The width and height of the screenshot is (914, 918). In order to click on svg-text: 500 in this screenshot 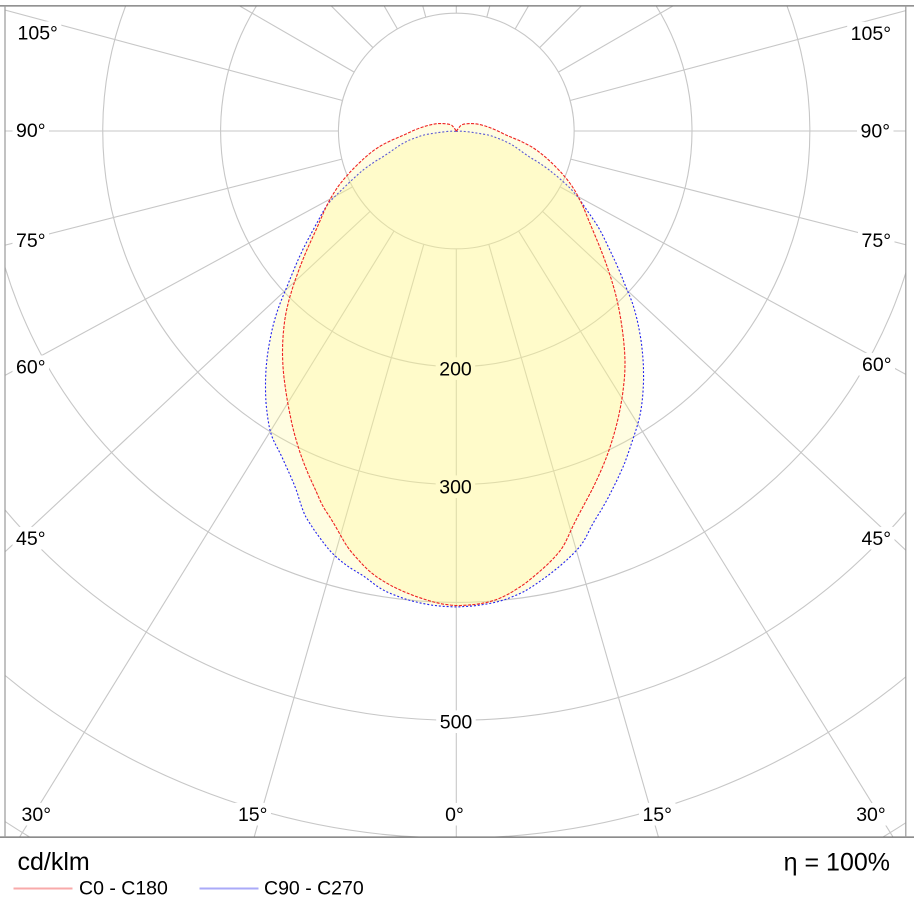, I will do `click(456, 723)`.